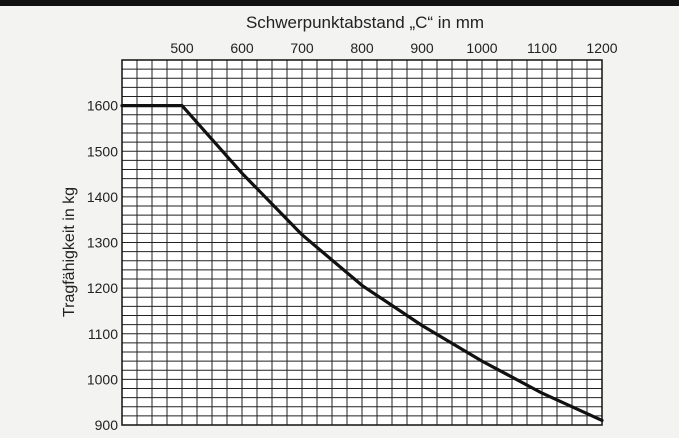 Image resolution: width=679 pixels, height=443 pixels. What do you see at coordinates (102, 197) in the screenshot?
I see `y-tick-label: 1400` at bounding box center [102, 197].